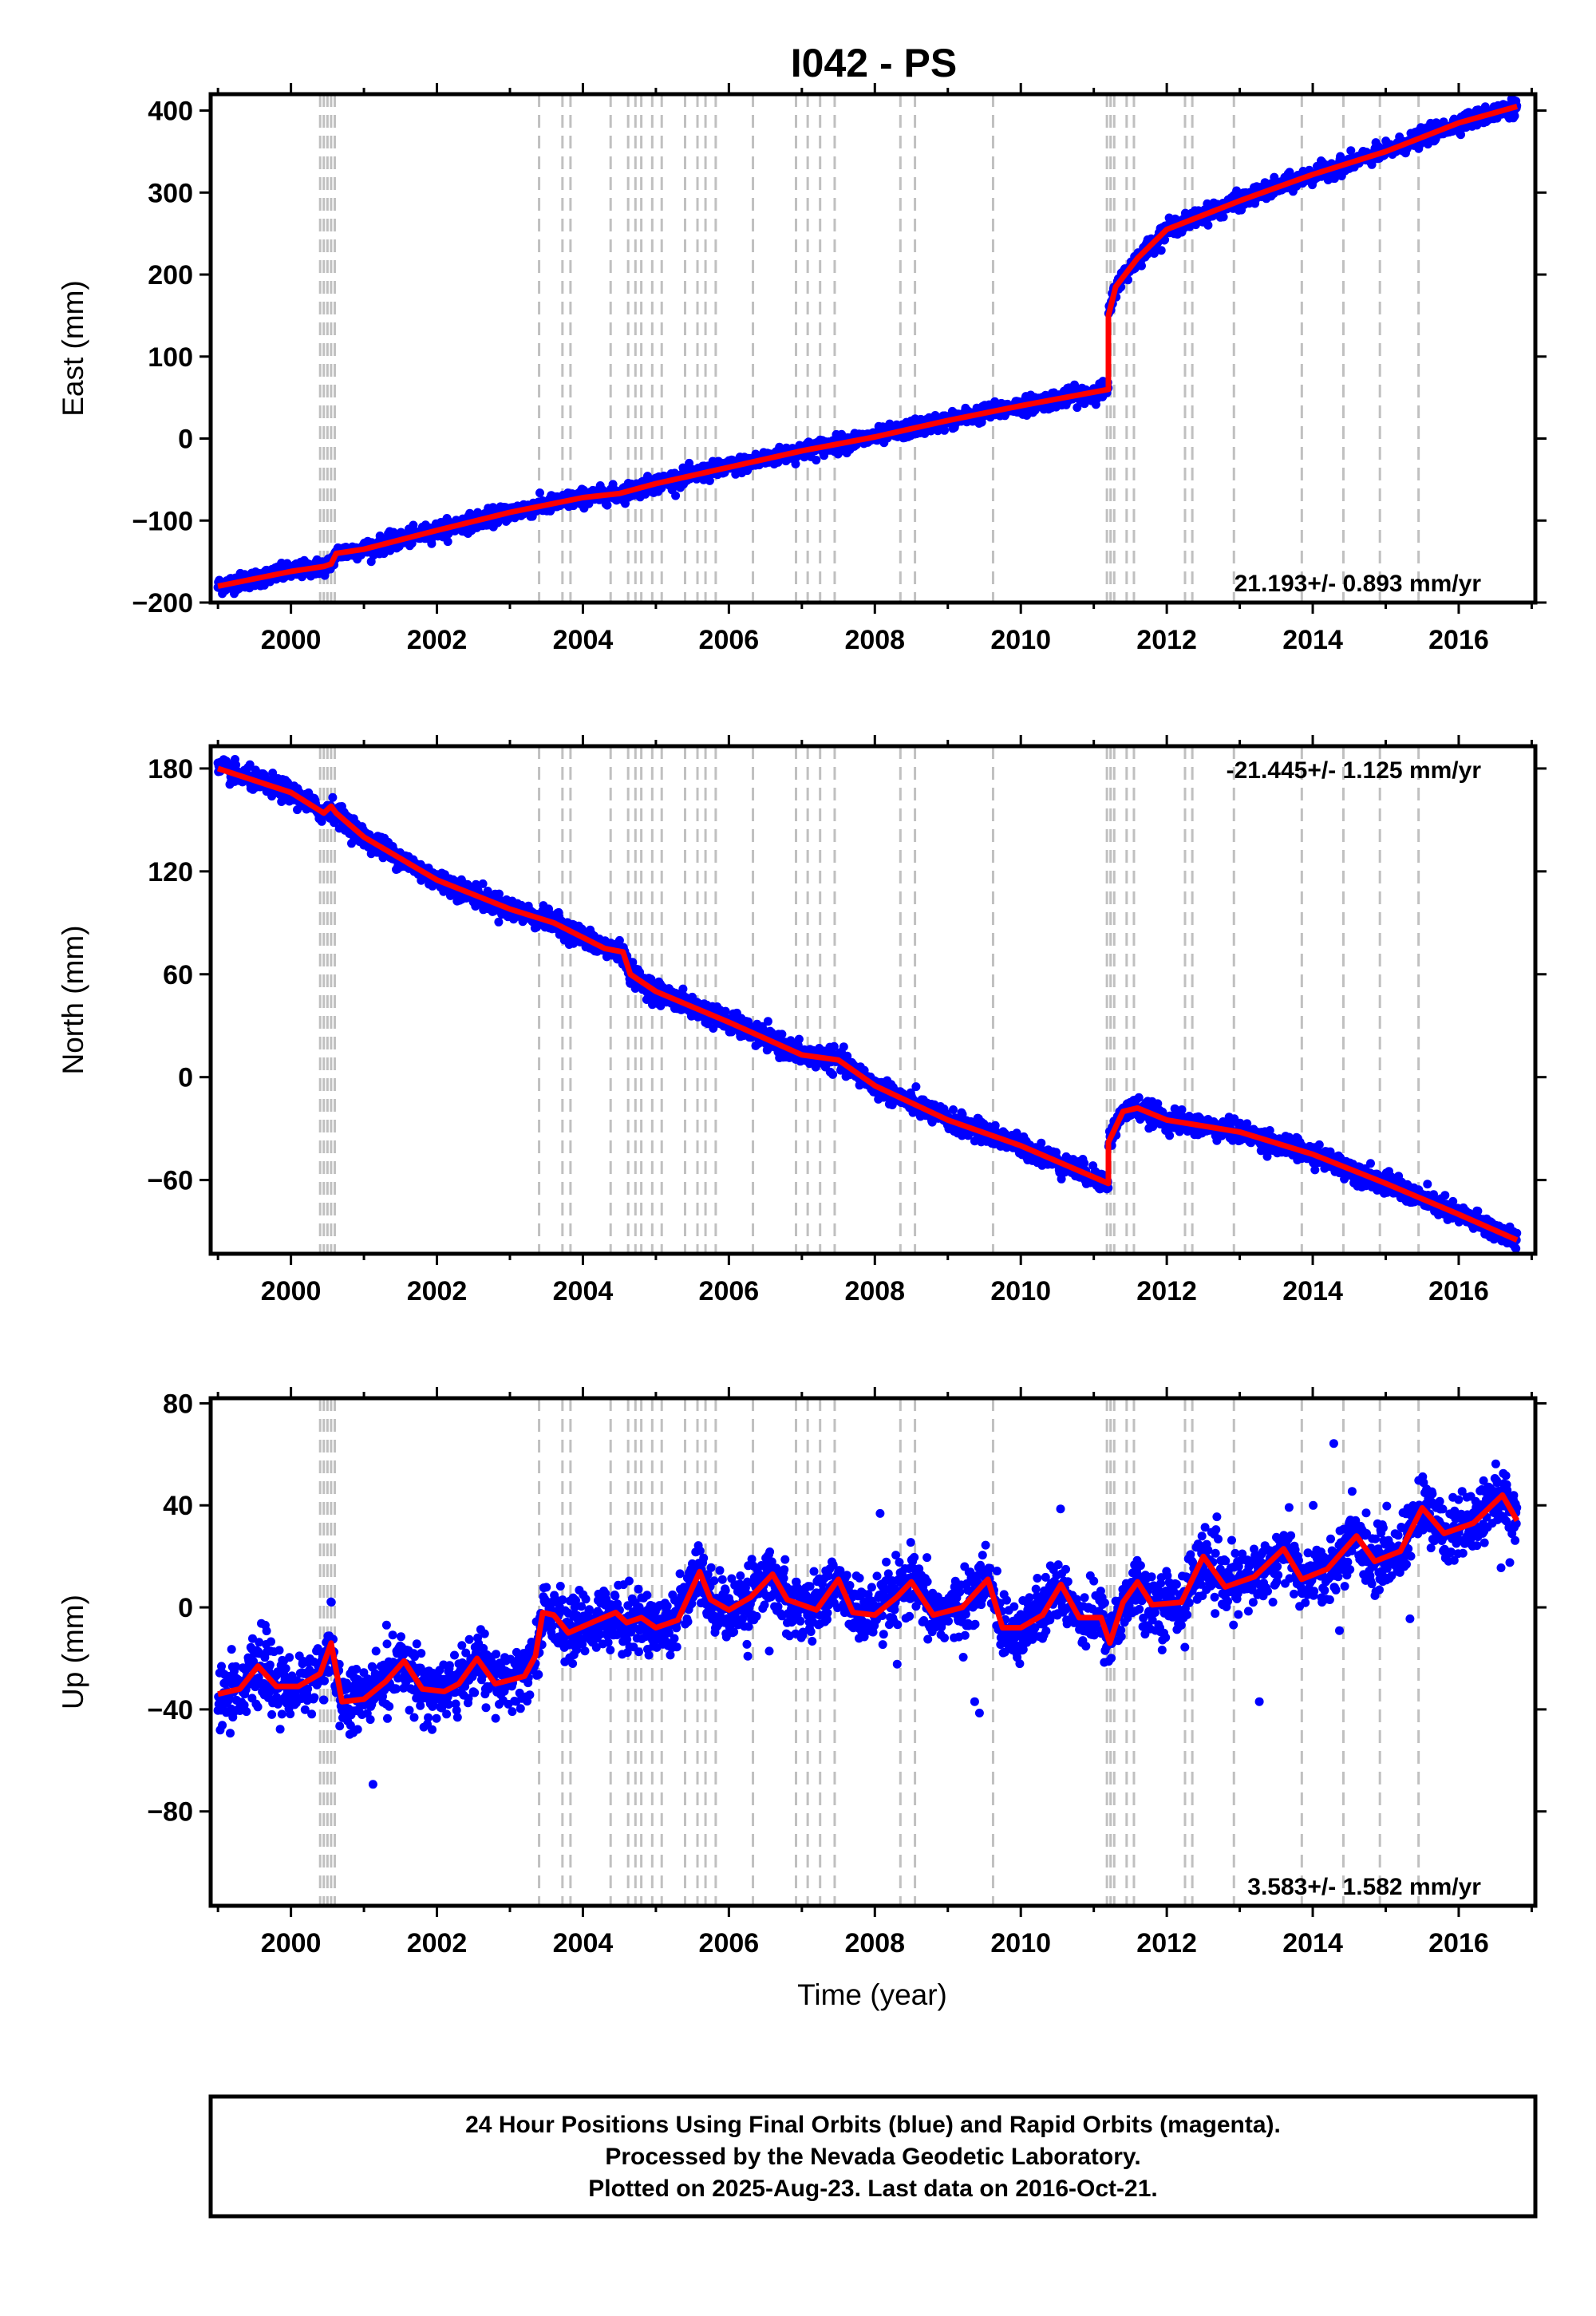  Describe the element at coordinates (437, 640) in the screenshot. I see `x-tick-label: 2002` at that location.